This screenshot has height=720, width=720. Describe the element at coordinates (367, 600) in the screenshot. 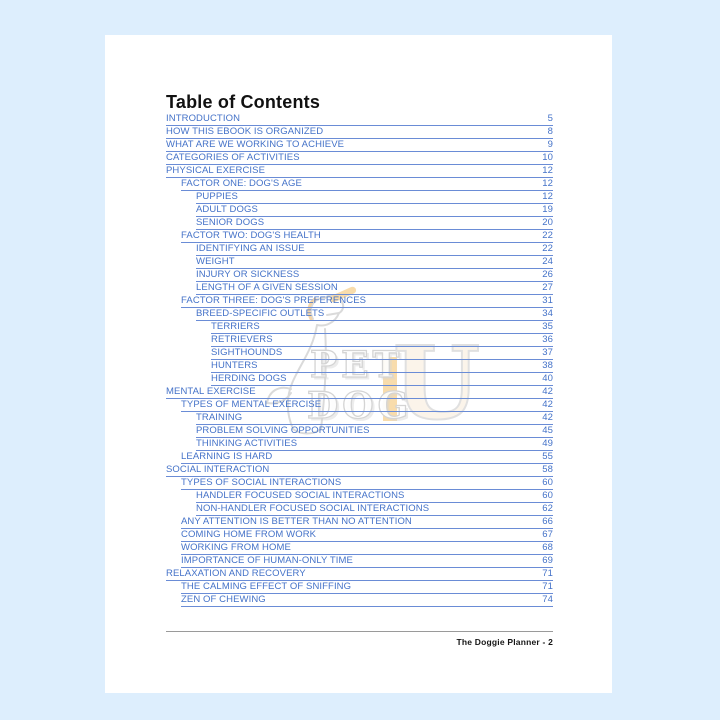

I see `toc-entry: ZEN OF CHEWING 74` at that location.